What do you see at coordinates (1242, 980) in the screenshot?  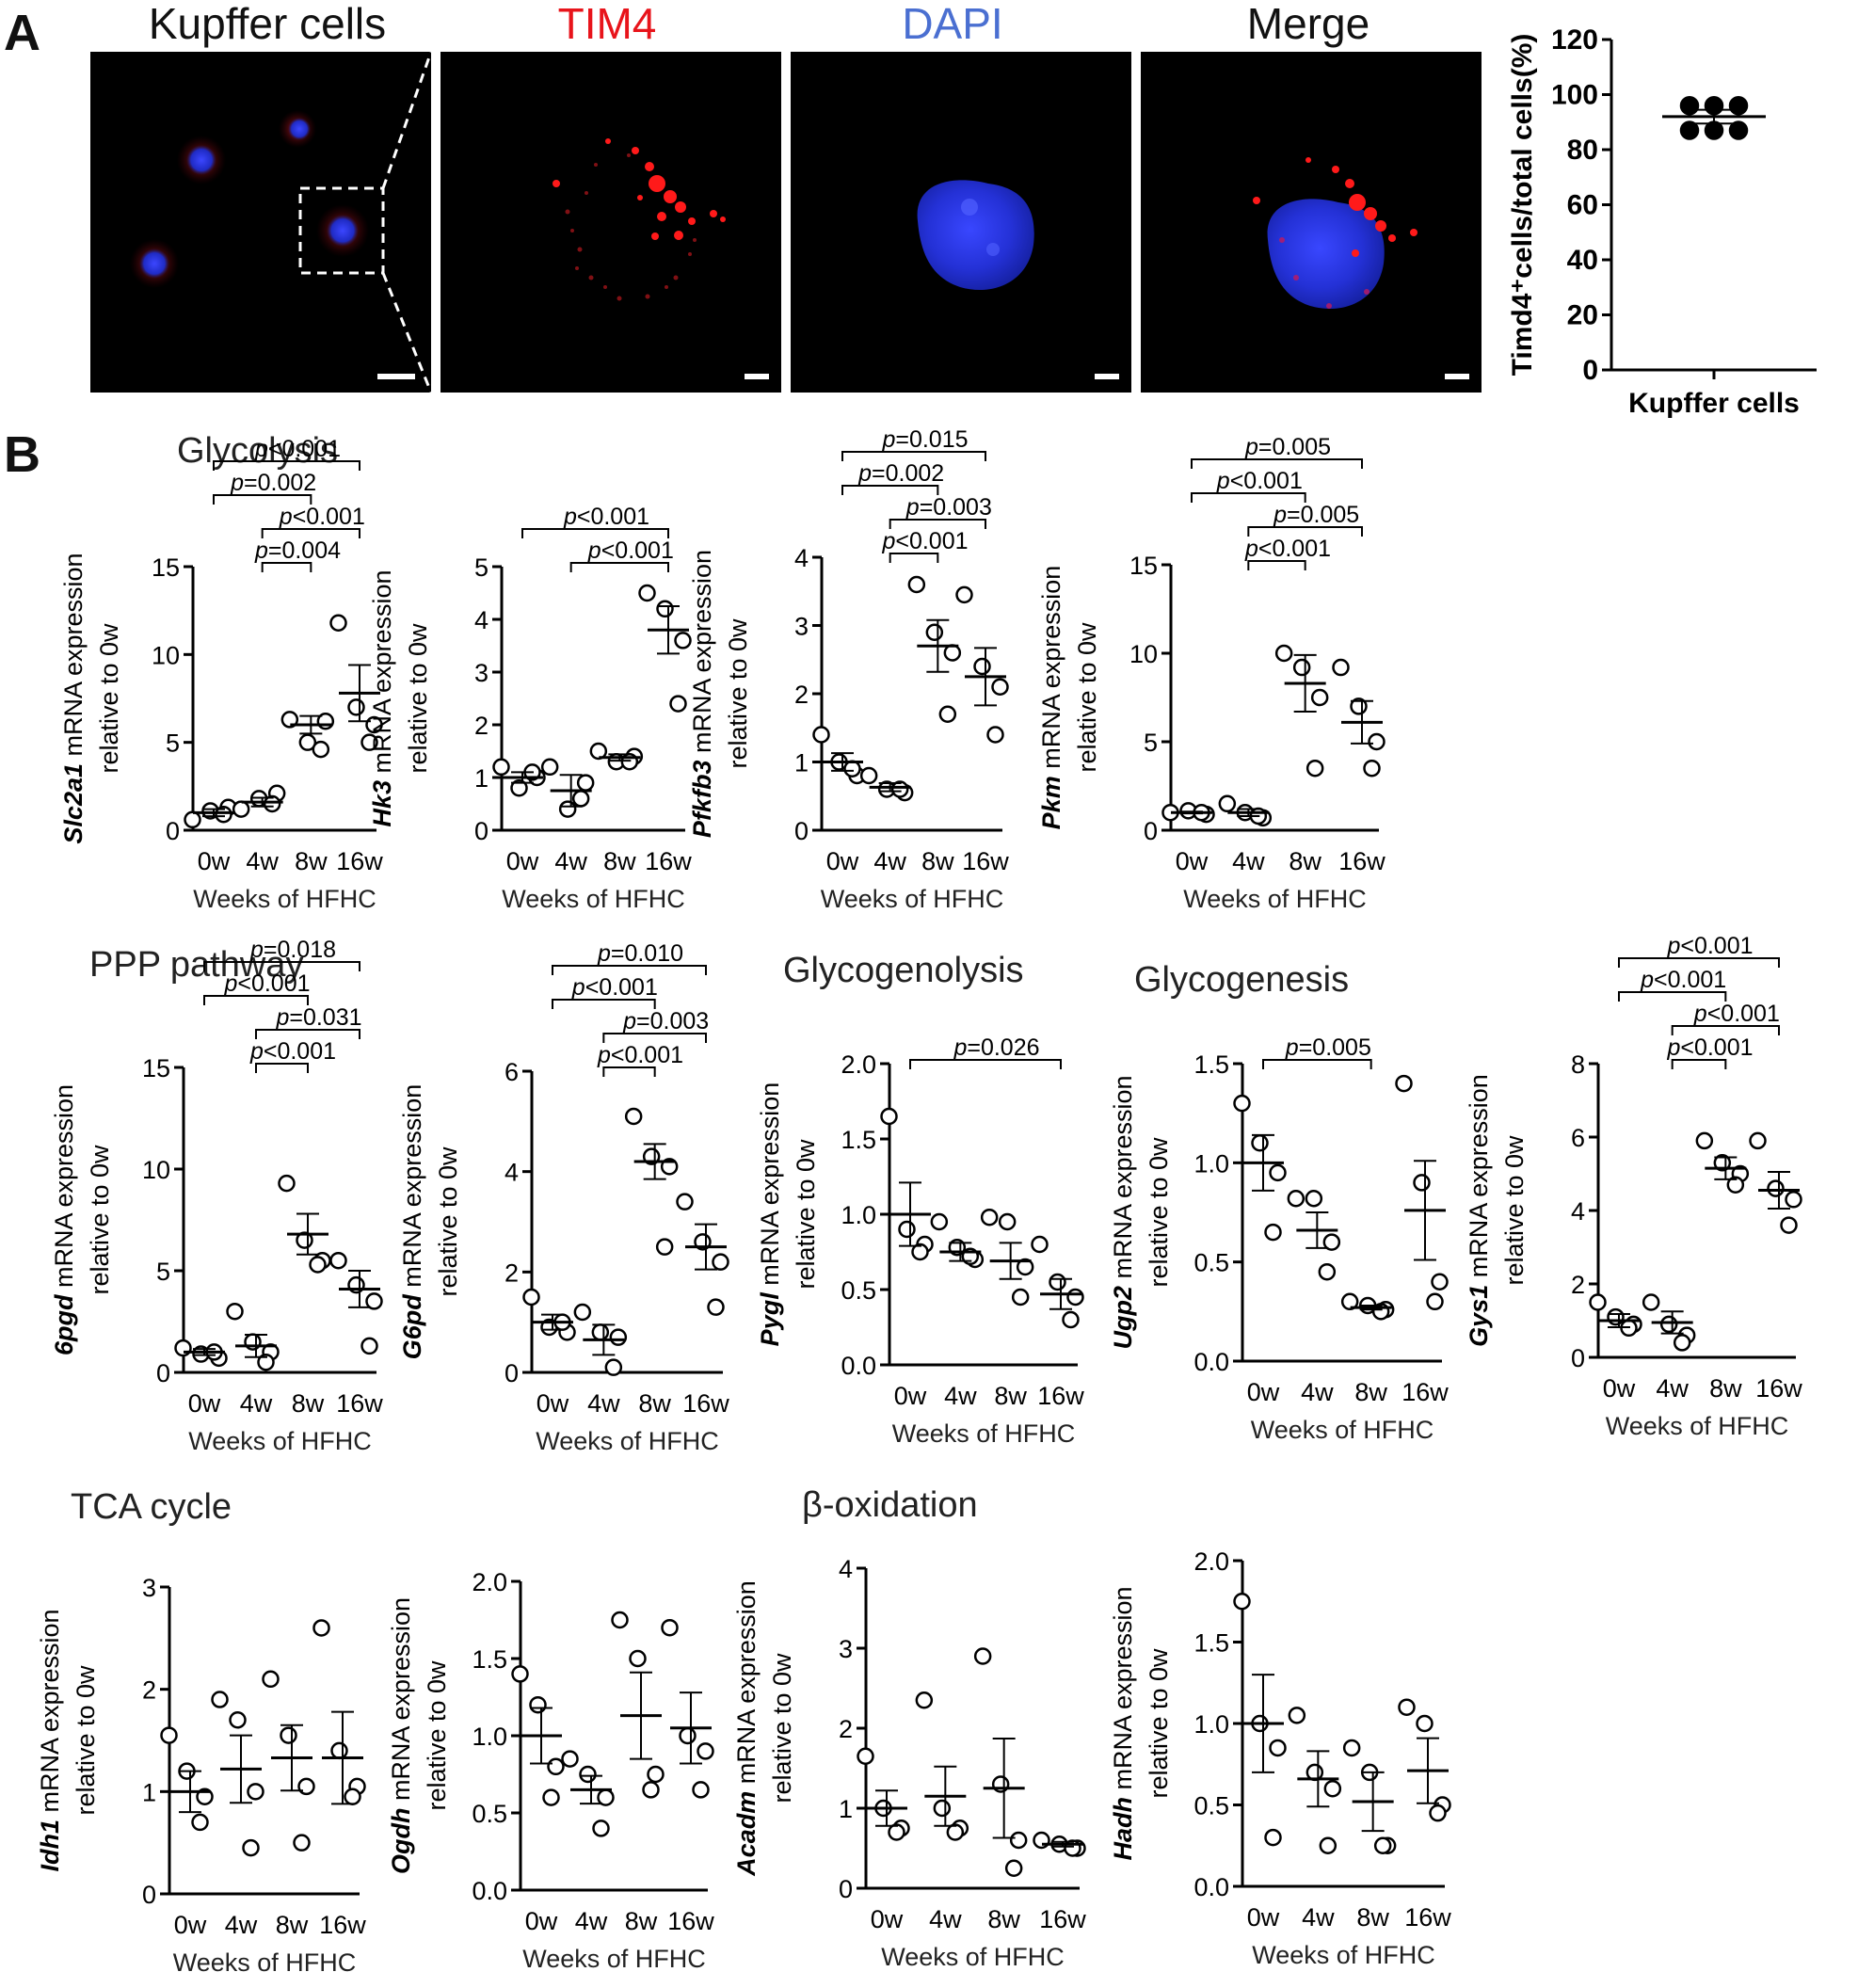 I see `section-title-glycogenesis: Glycogenesis` at bounding box center [1242, 980].